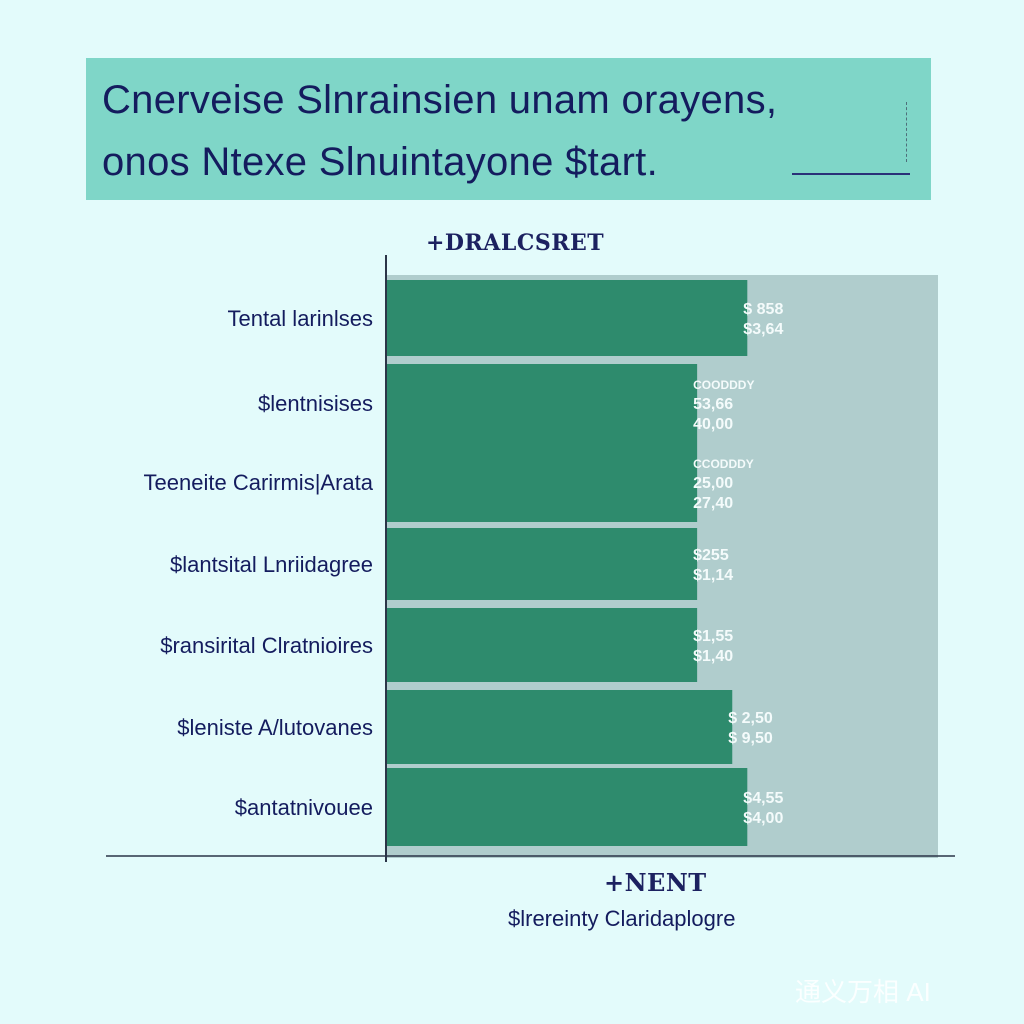  What do you see at coordinates (515, 243) in the screenshot?
I see `legend-label-top: +DRALCSRET` at bounding box center [515, 243].